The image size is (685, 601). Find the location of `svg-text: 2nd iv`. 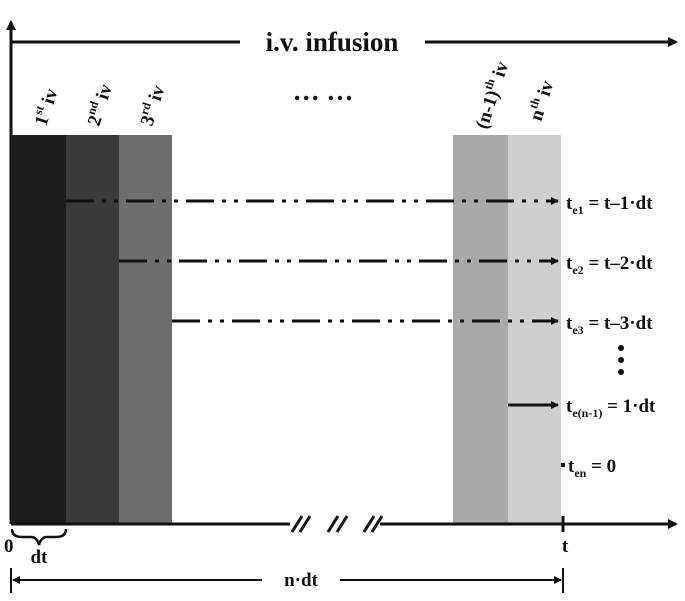

svg-text: 2nd iv is located at coordinates (99, 104).